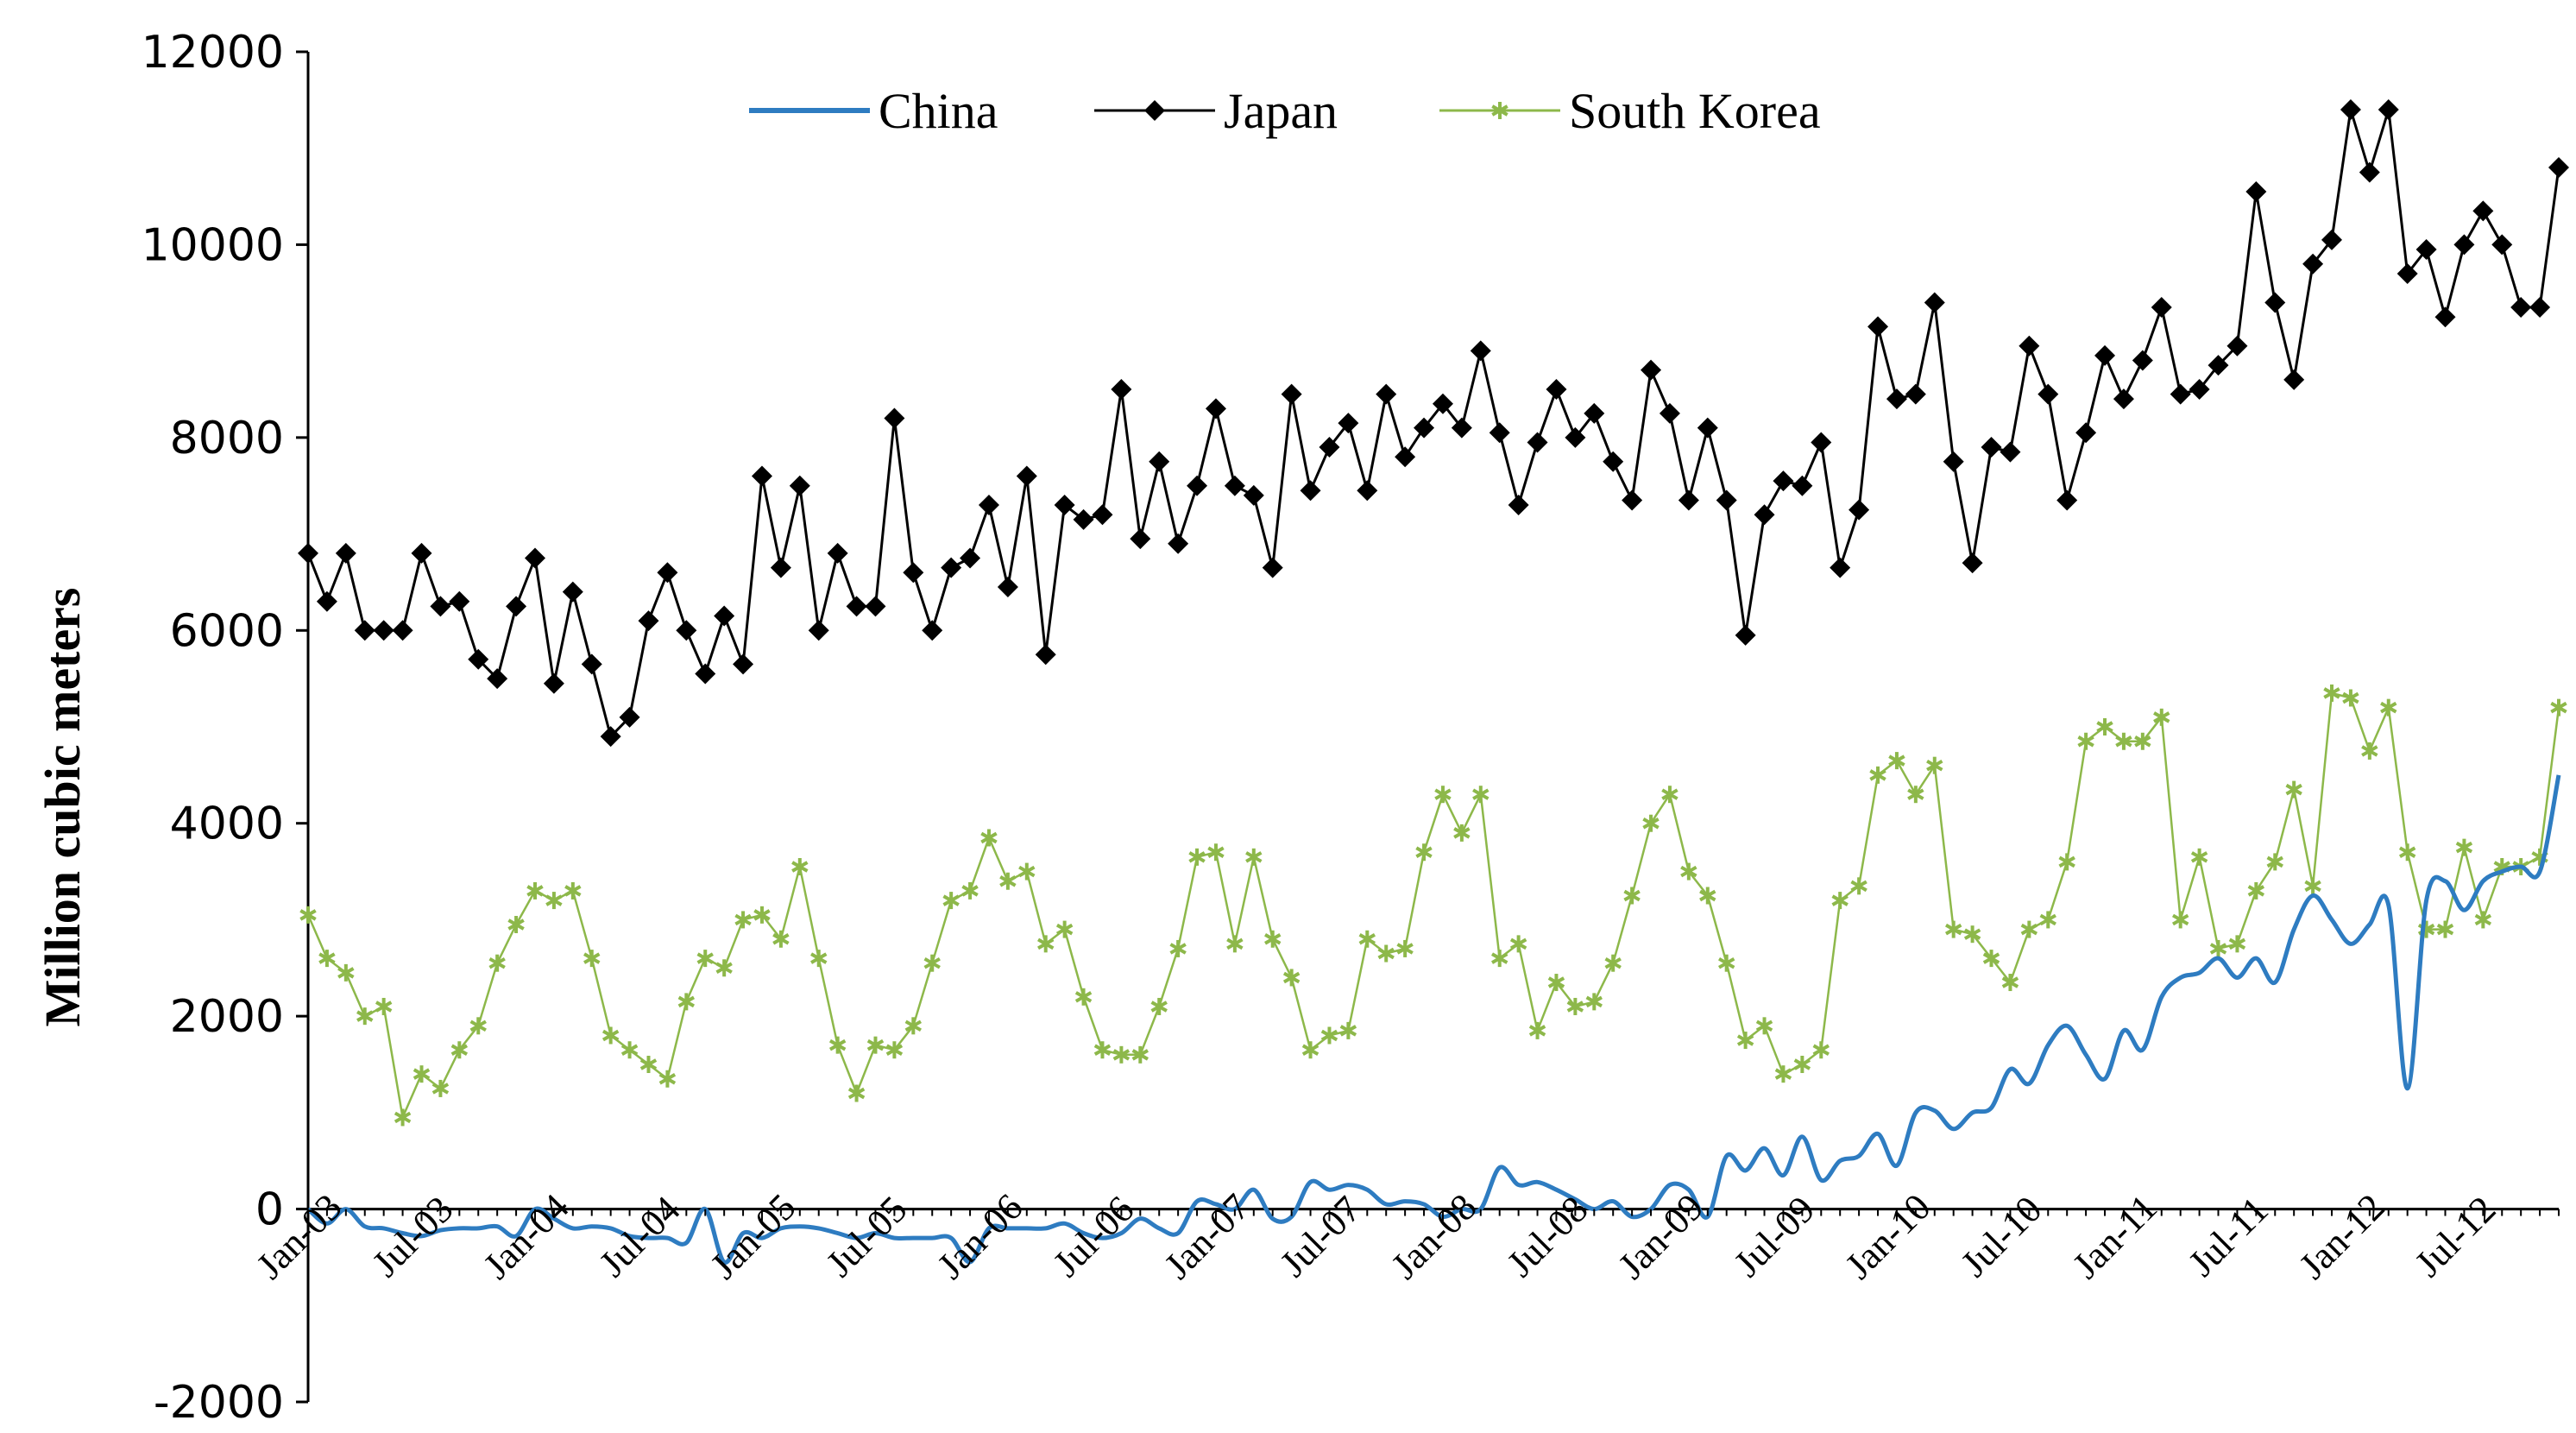 Image resolution: width=2576 pixels, height=1433 pixels. I want to click on y-tick-label: 8000, so click(227, 438).